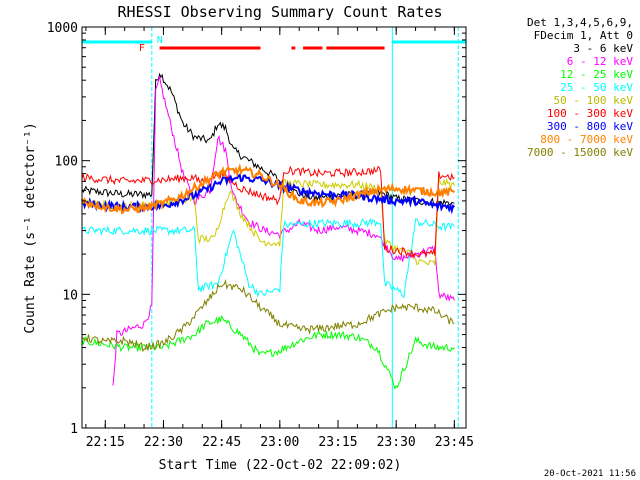  What do you see at coordinates (590, 113) in the screenshot?
I see `legend-entry: 100 - 300 keV` at bounding box center [590, 113].